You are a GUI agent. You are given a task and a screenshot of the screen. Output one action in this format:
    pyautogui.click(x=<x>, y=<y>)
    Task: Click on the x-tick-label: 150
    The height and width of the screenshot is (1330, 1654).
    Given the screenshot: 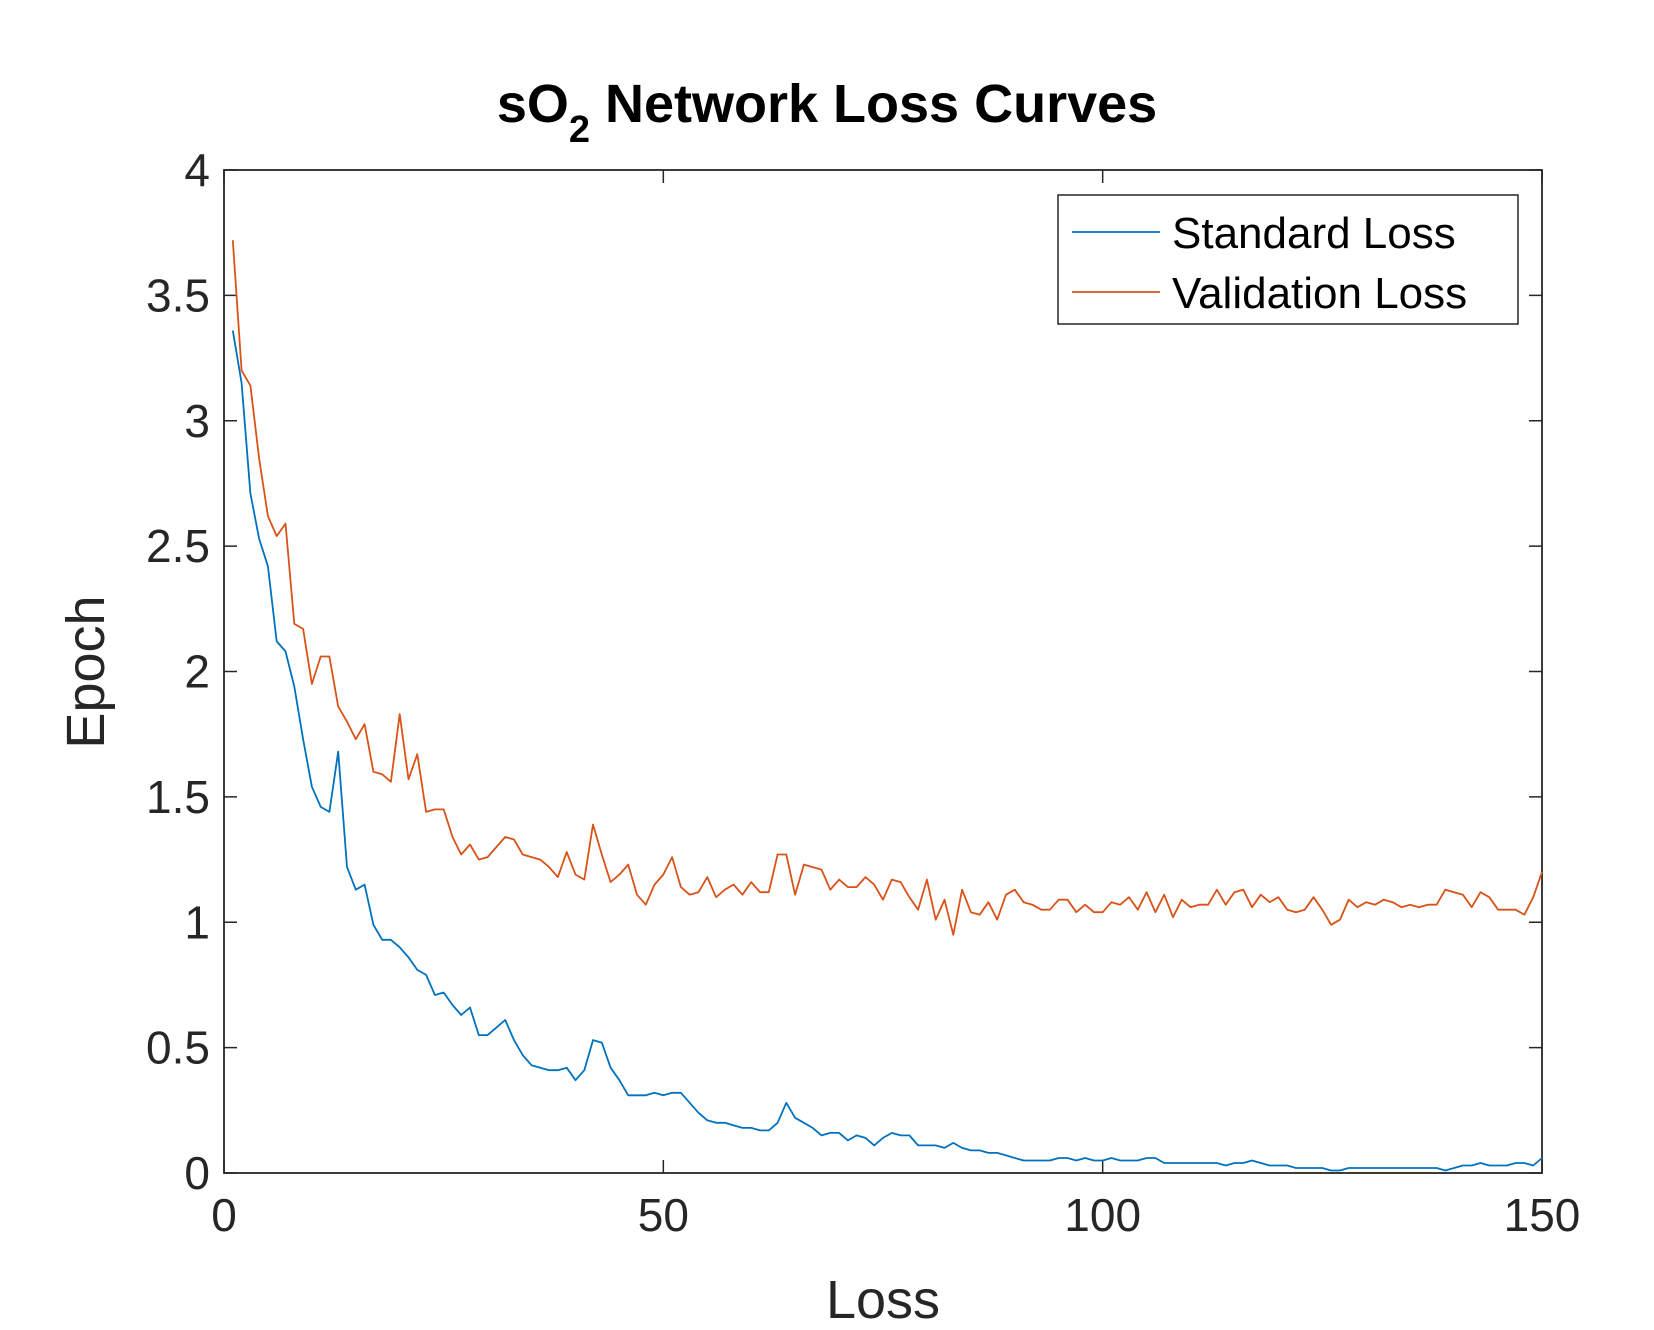 What is the action you would take?
    pyautogui.click(x=1542, y=1215)
    